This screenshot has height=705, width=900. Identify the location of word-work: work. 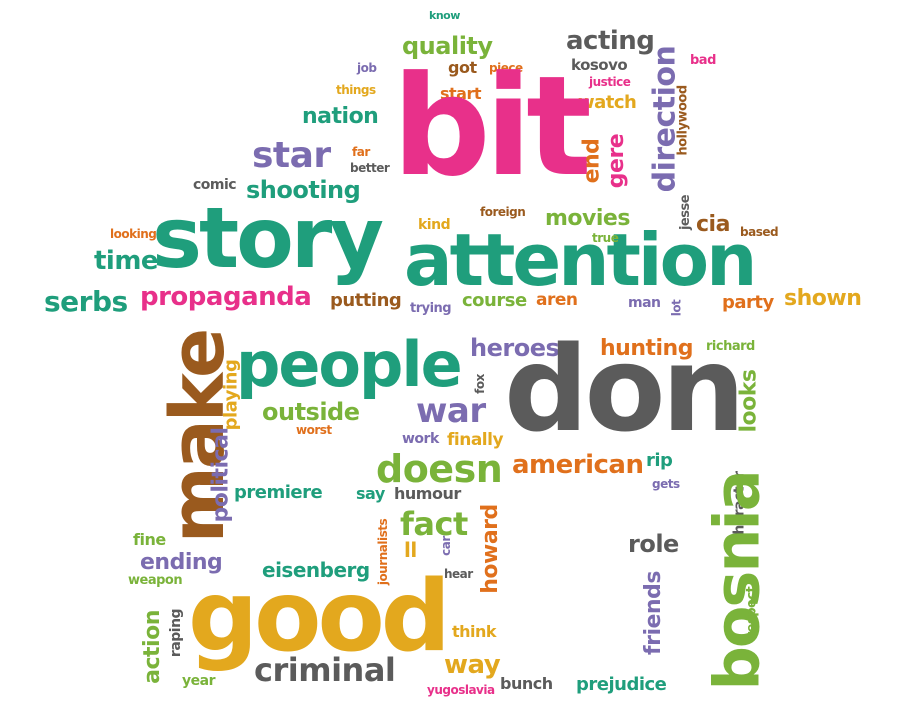
(420, 439).